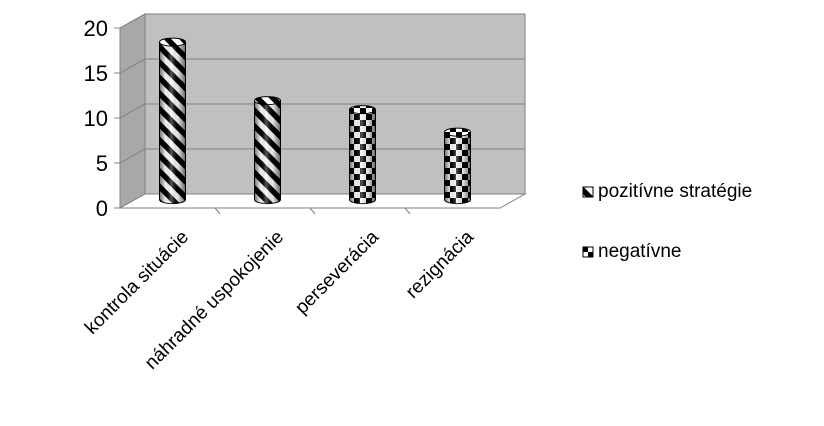 The image size is (824, 426). Describe the element at coordinates (96, 118) in the screenshot. I see `y-tick-label: 10` at that location.